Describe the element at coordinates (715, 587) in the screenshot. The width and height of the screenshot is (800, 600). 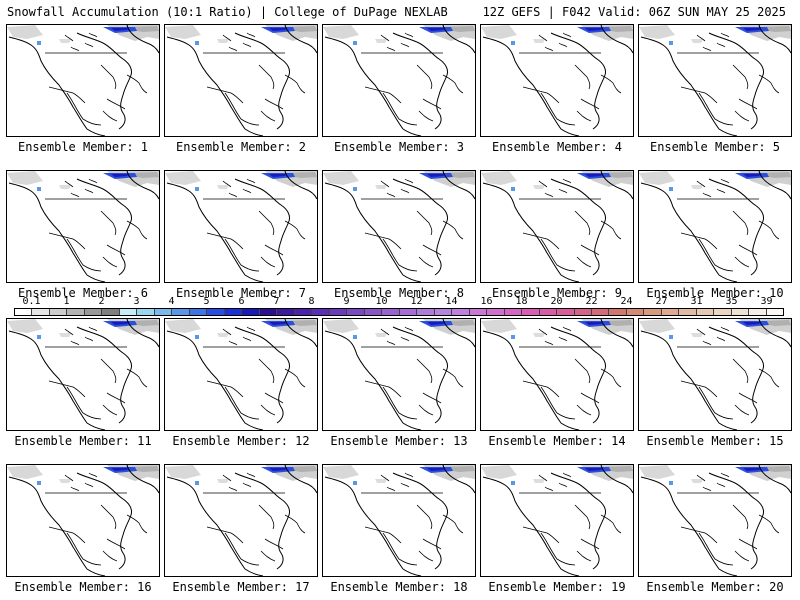
I see `member-label: Ensemble Member: 20` at that location.